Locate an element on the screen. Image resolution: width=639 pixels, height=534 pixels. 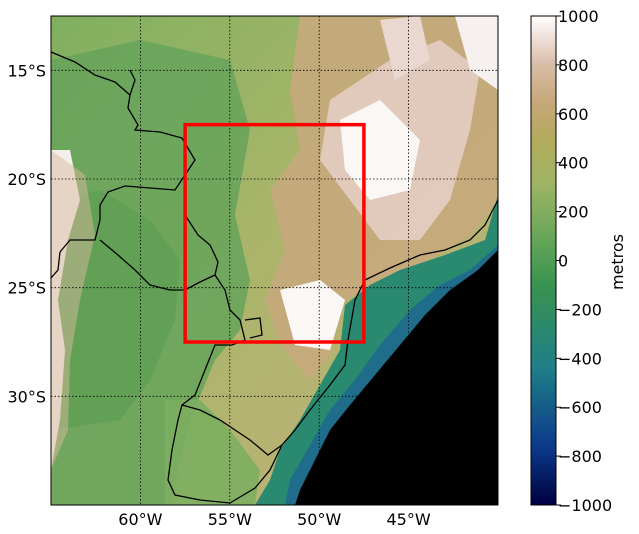
colorbar-tick-label: −800 is located at coordinates (580, 456).